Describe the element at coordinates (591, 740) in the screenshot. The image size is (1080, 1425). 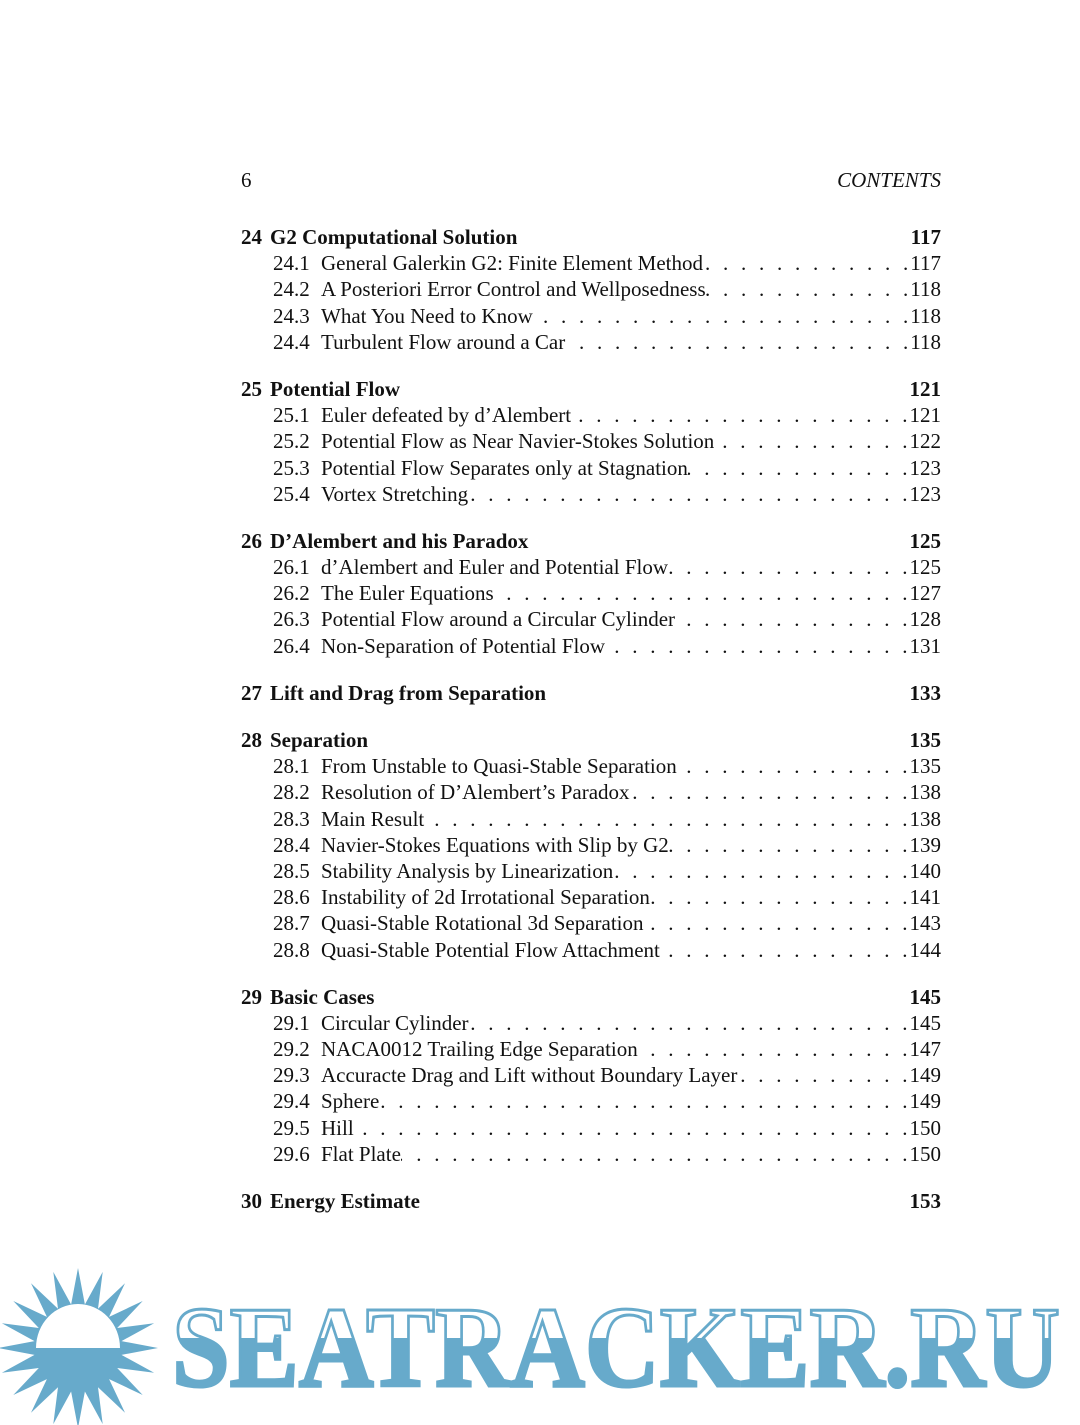
I see `chapter-entry: 28 Separation 135` at that location.